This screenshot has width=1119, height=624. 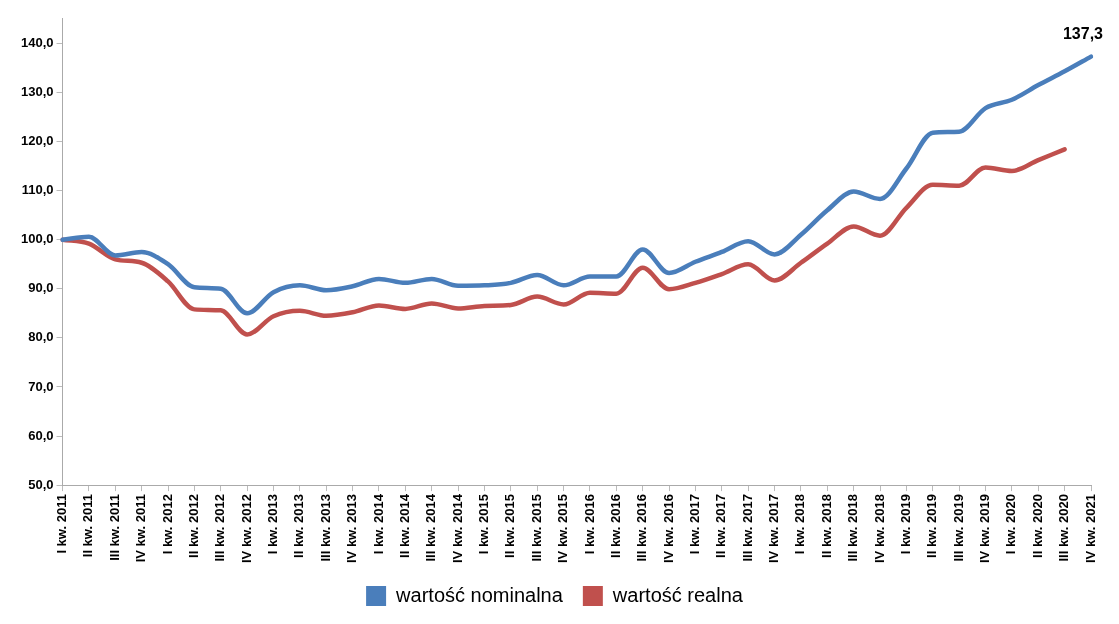 I want to click on x-tick-label: II kw. 2015, so click(x=510, y=526).